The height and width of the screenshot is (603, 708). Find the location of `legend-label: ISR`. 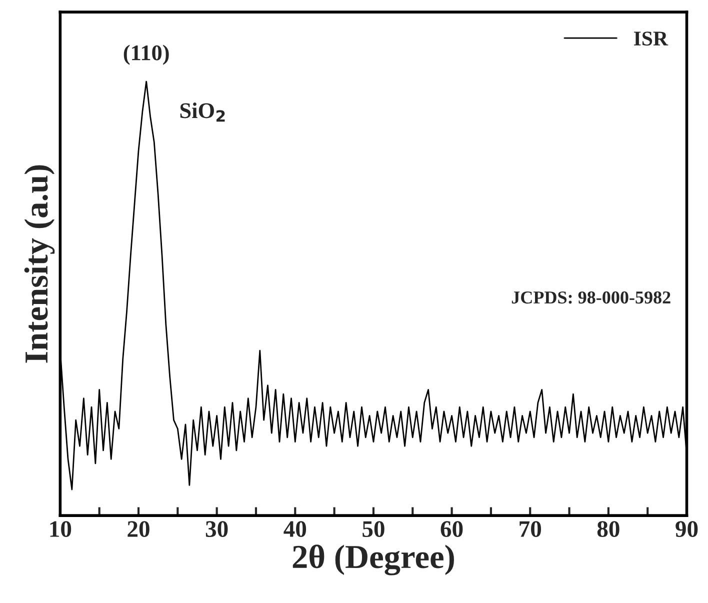

legend-label: ISR is located at coordinates (651, 39).